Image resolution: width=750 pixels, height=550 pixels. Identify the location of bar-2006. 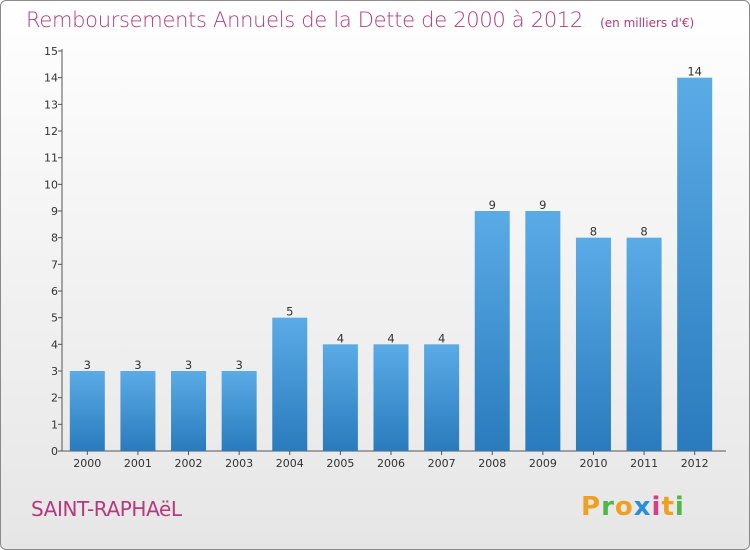
(391, 397).